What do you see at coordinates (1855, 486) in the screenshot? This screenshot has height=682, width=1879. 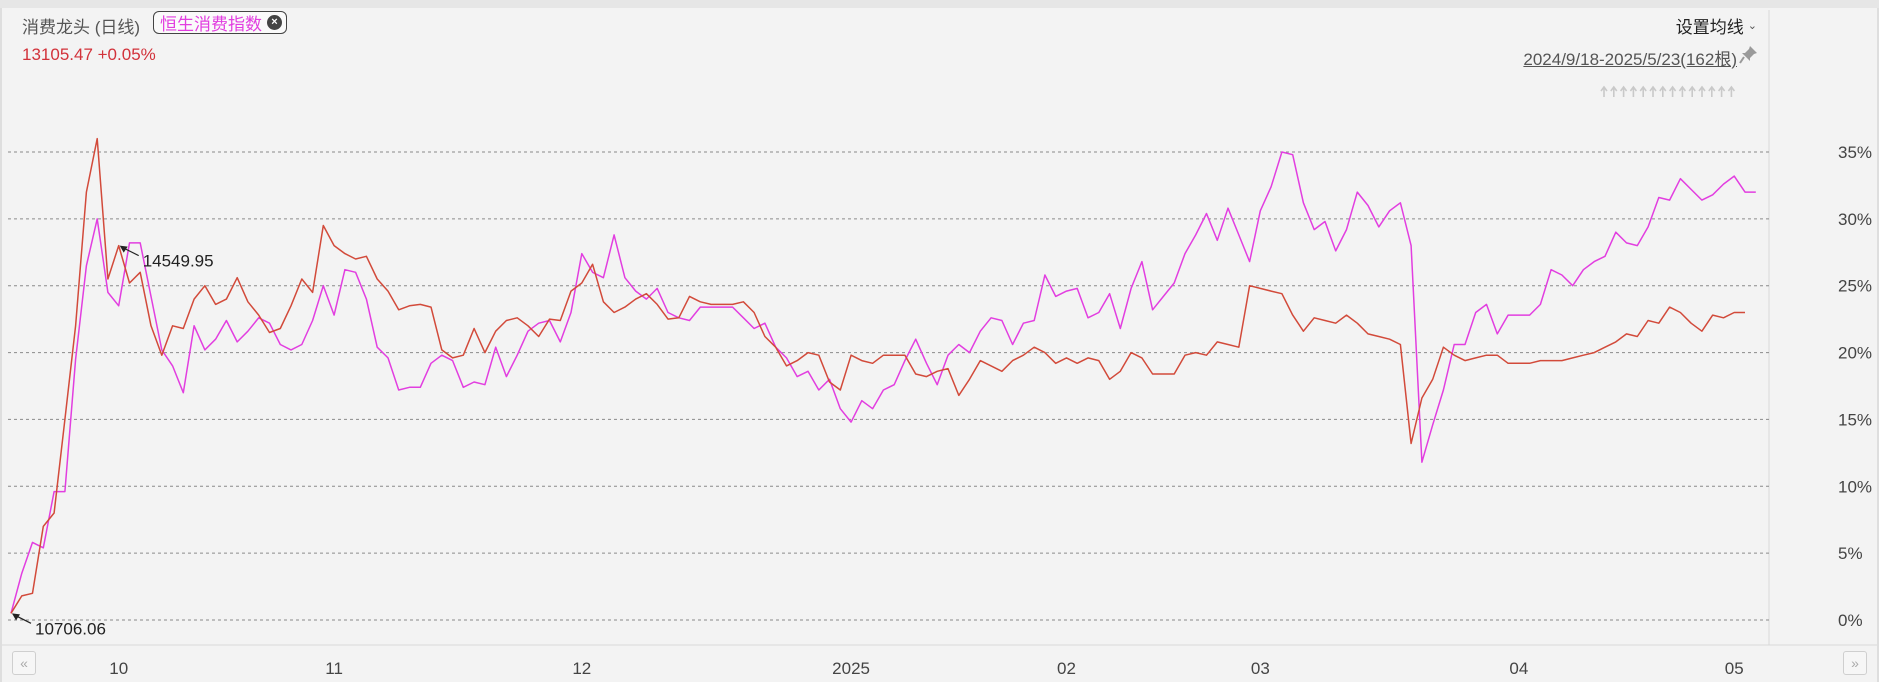 I see `y-tick-label: 10%` at bounding box center [1855, 486].